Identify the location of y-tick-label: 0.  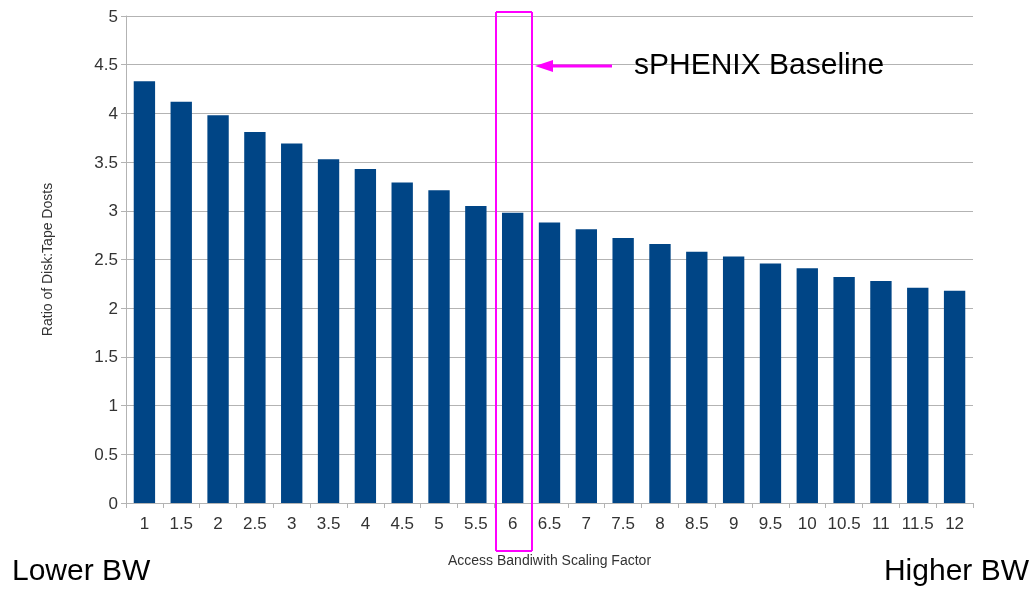
(113, 503).